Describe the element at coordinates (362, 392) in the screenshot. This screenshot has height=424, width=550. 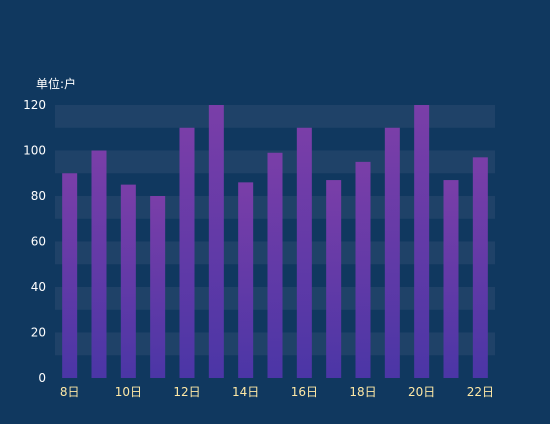
I see `x-tick-label: 18日` at that location.